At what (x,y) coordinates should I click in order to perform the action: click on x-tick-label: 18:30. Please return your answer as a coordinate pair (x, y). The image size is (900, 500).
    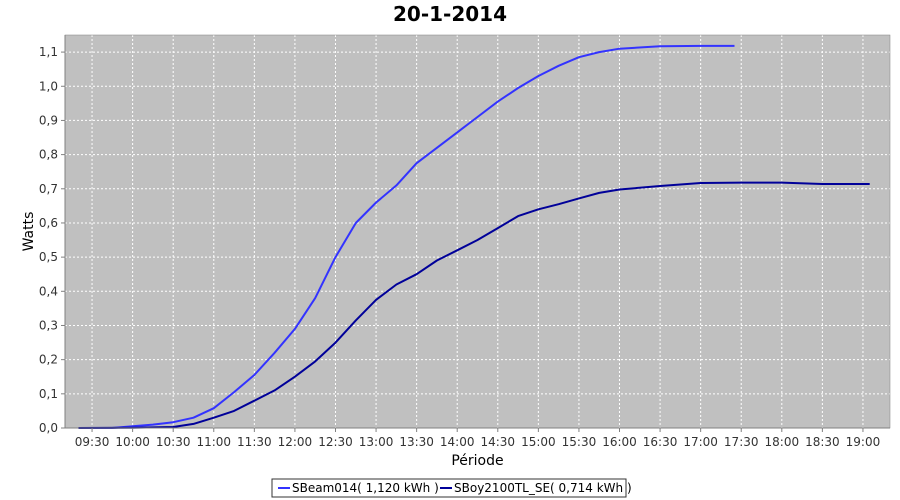
    Looking at the image, I should click on (822, 442).